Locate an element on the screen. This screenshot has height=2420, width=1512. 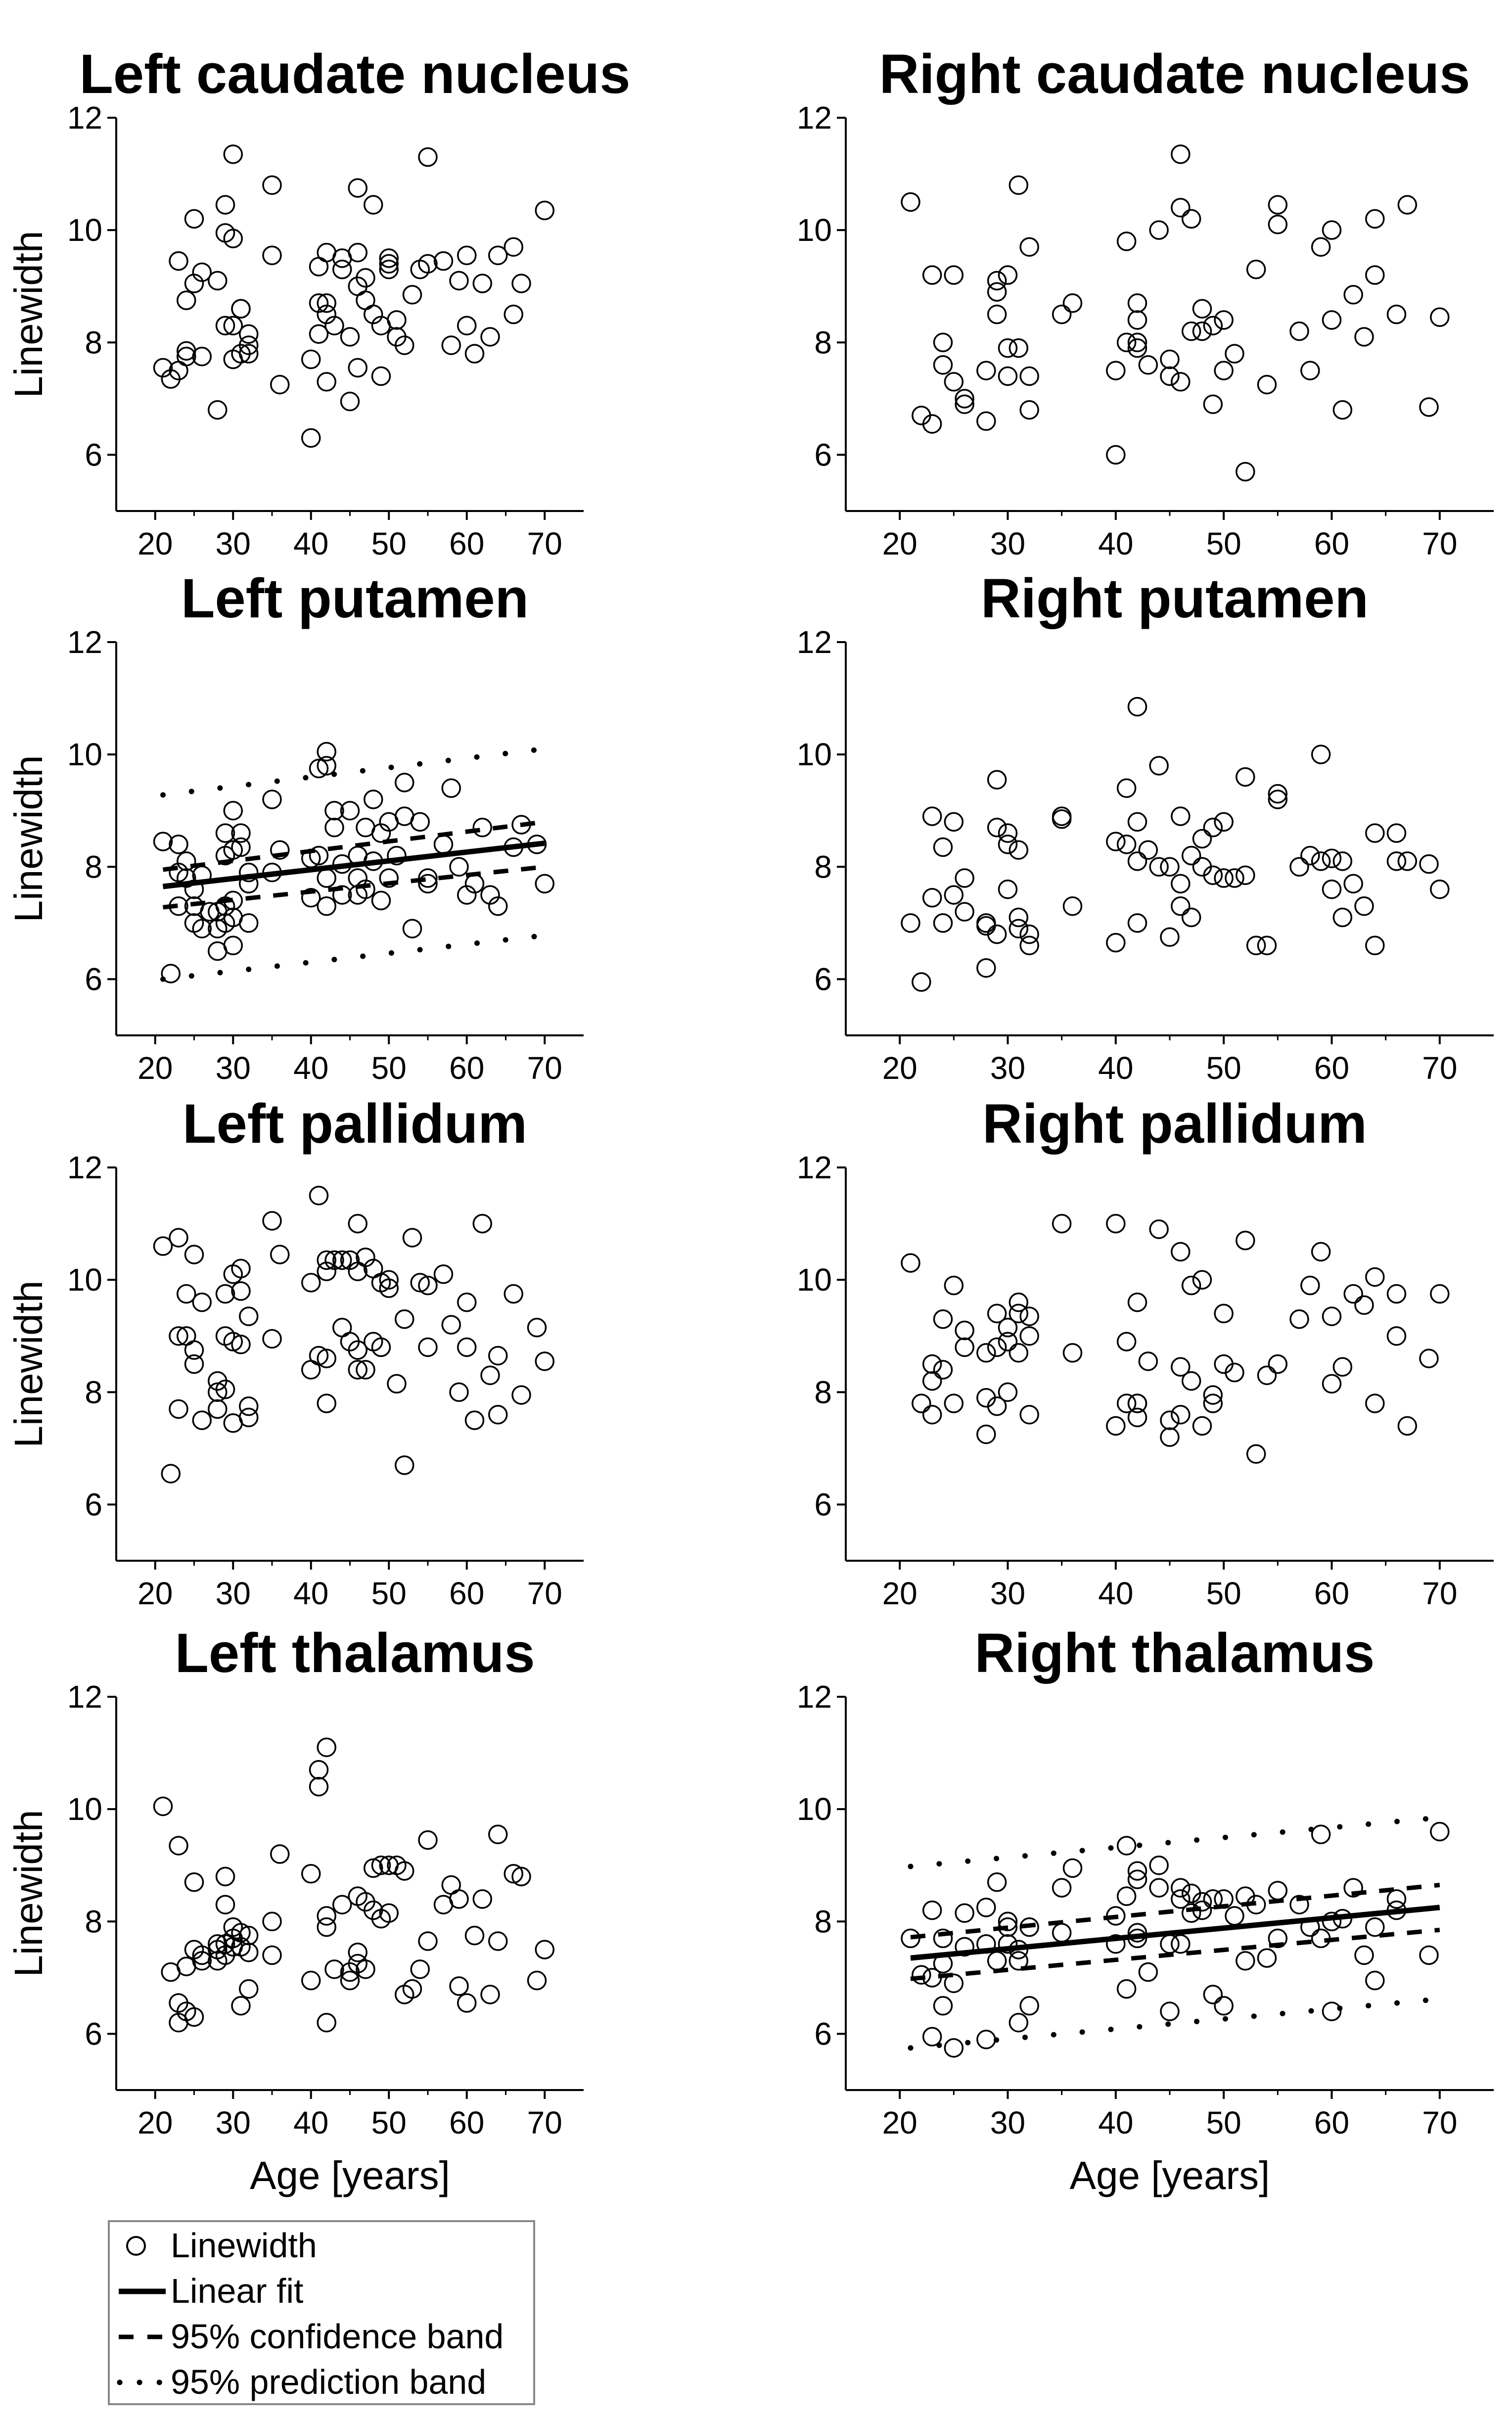
panel-right-thalamus-x-tick-label: 50 is located at coordinates (1223, 2123).